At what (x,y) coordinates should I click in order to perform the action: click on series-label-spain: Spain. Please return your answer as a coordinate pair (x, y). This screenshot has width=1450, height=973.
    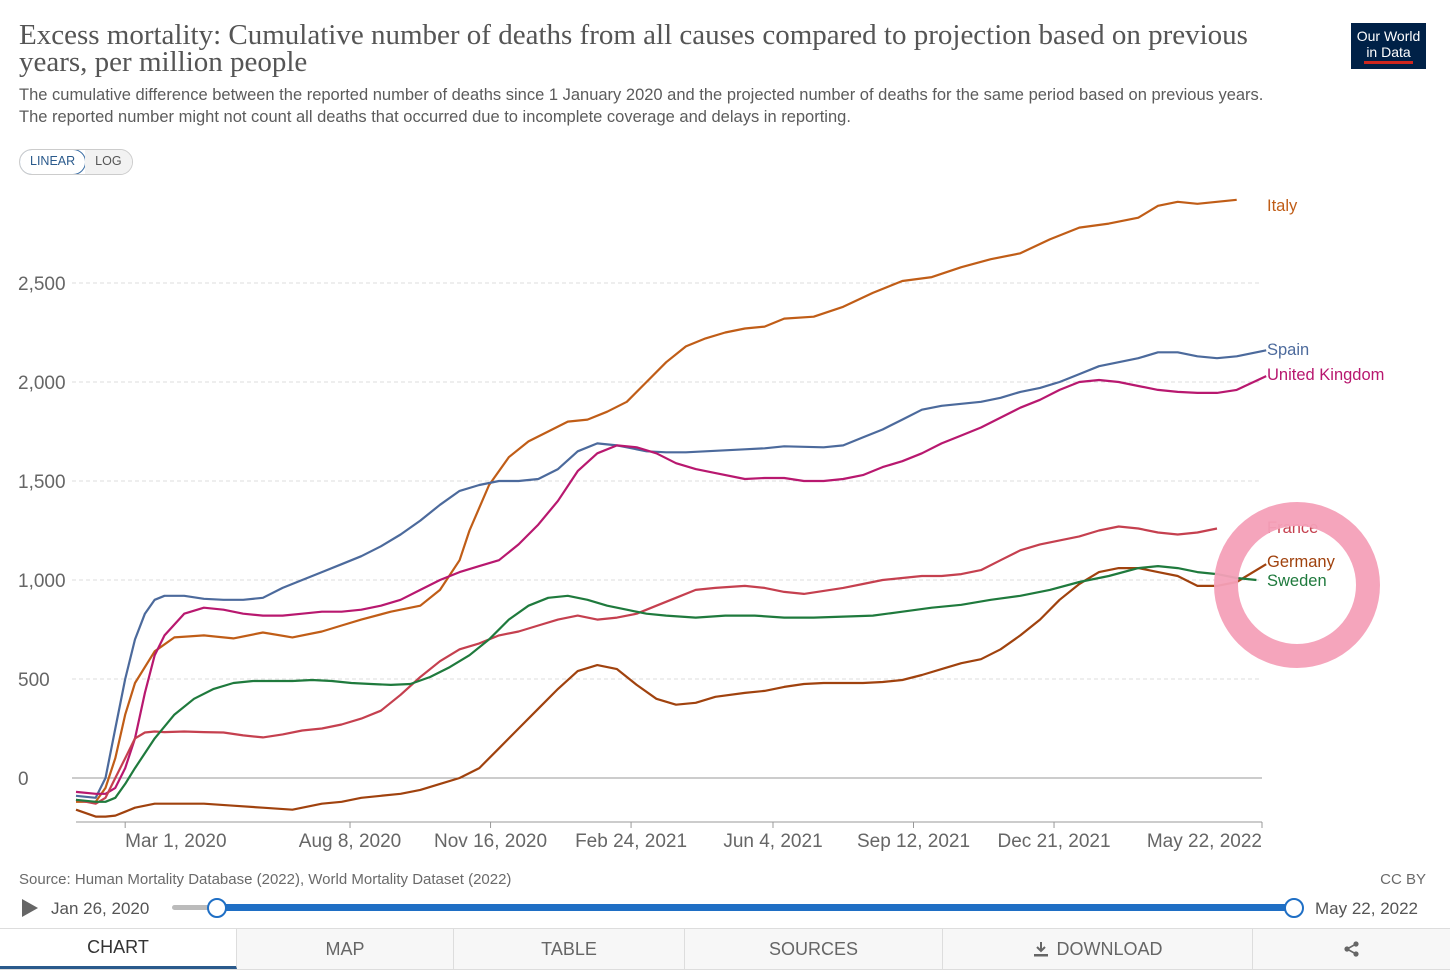
    Looking at the image, I should click on (1288, 350).